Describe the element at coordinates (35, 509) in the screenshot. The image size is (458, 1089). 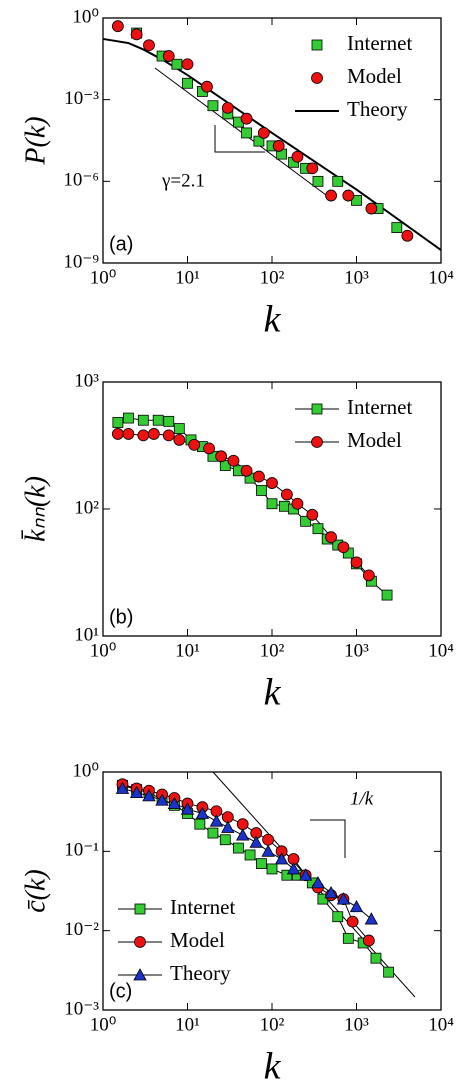
I see `y-axis-label: k̄ₙₙ(k)` at that location.